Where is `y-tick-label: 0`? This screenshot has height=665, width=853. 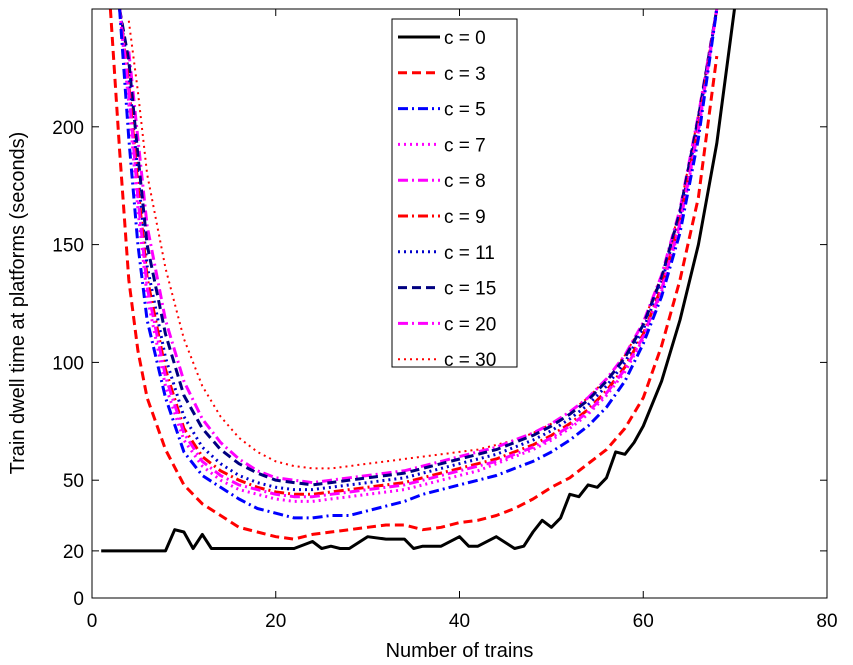
y-tick-label: 0 is located at coordinates (78, 599).